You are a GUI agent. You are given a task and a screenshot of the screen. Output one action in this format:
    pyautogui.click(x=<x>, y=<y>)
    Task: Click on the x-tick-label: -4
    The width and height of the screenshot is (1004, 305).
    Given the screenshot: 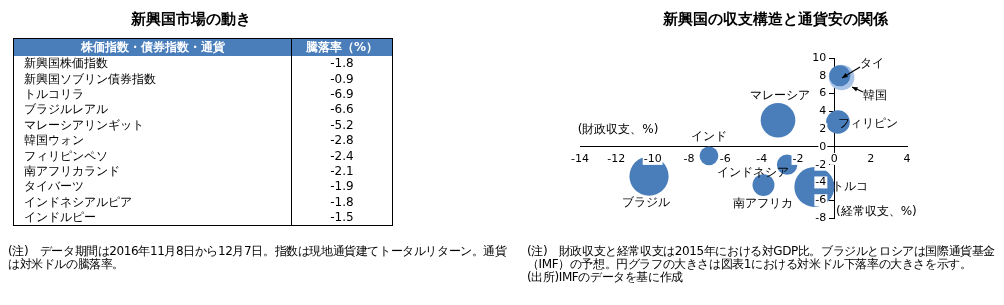 What is the action you would take?
    pyautogui.click(x=762, y=158)
    